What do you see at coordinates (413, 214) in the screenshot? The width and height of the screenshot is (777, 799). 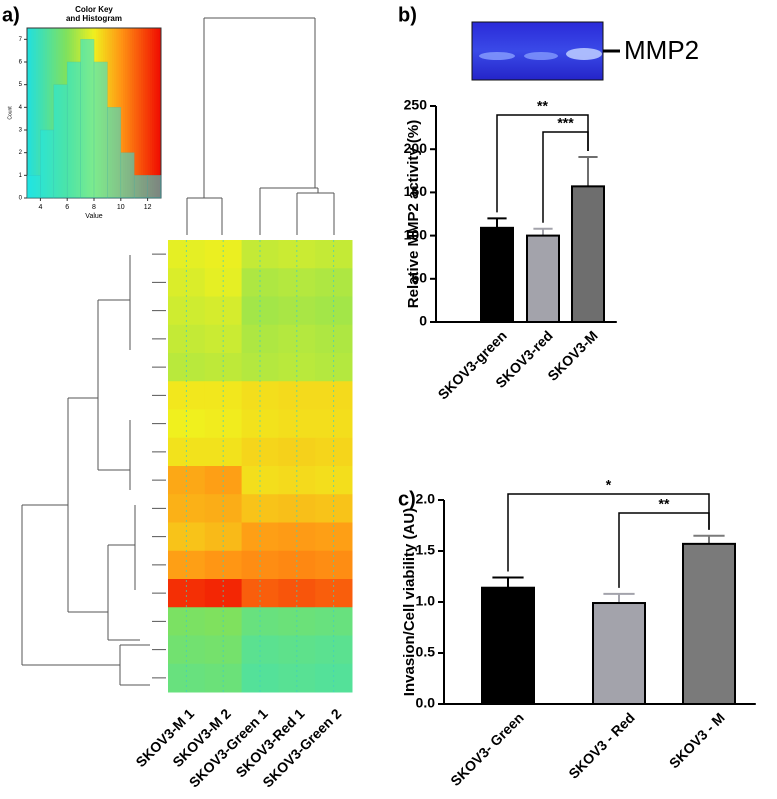 I see `y-axis-title: Relative MMP2 activity (%)` at bounding box center [413, 214].